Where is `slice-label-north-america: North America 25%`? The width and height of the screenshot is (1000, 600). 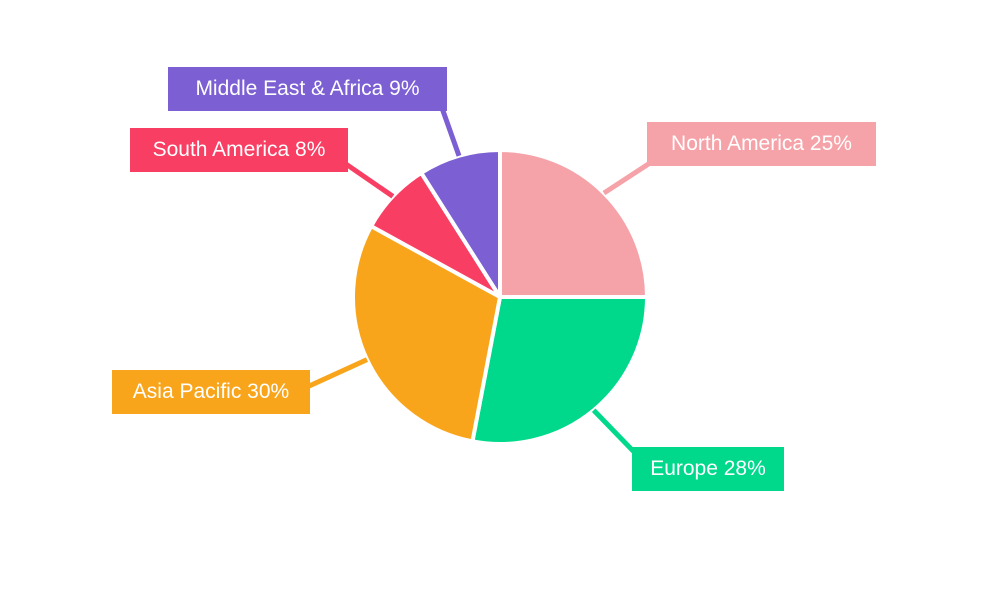 slice-label-north-america: North America 25% is located at coordinates (761, 144).